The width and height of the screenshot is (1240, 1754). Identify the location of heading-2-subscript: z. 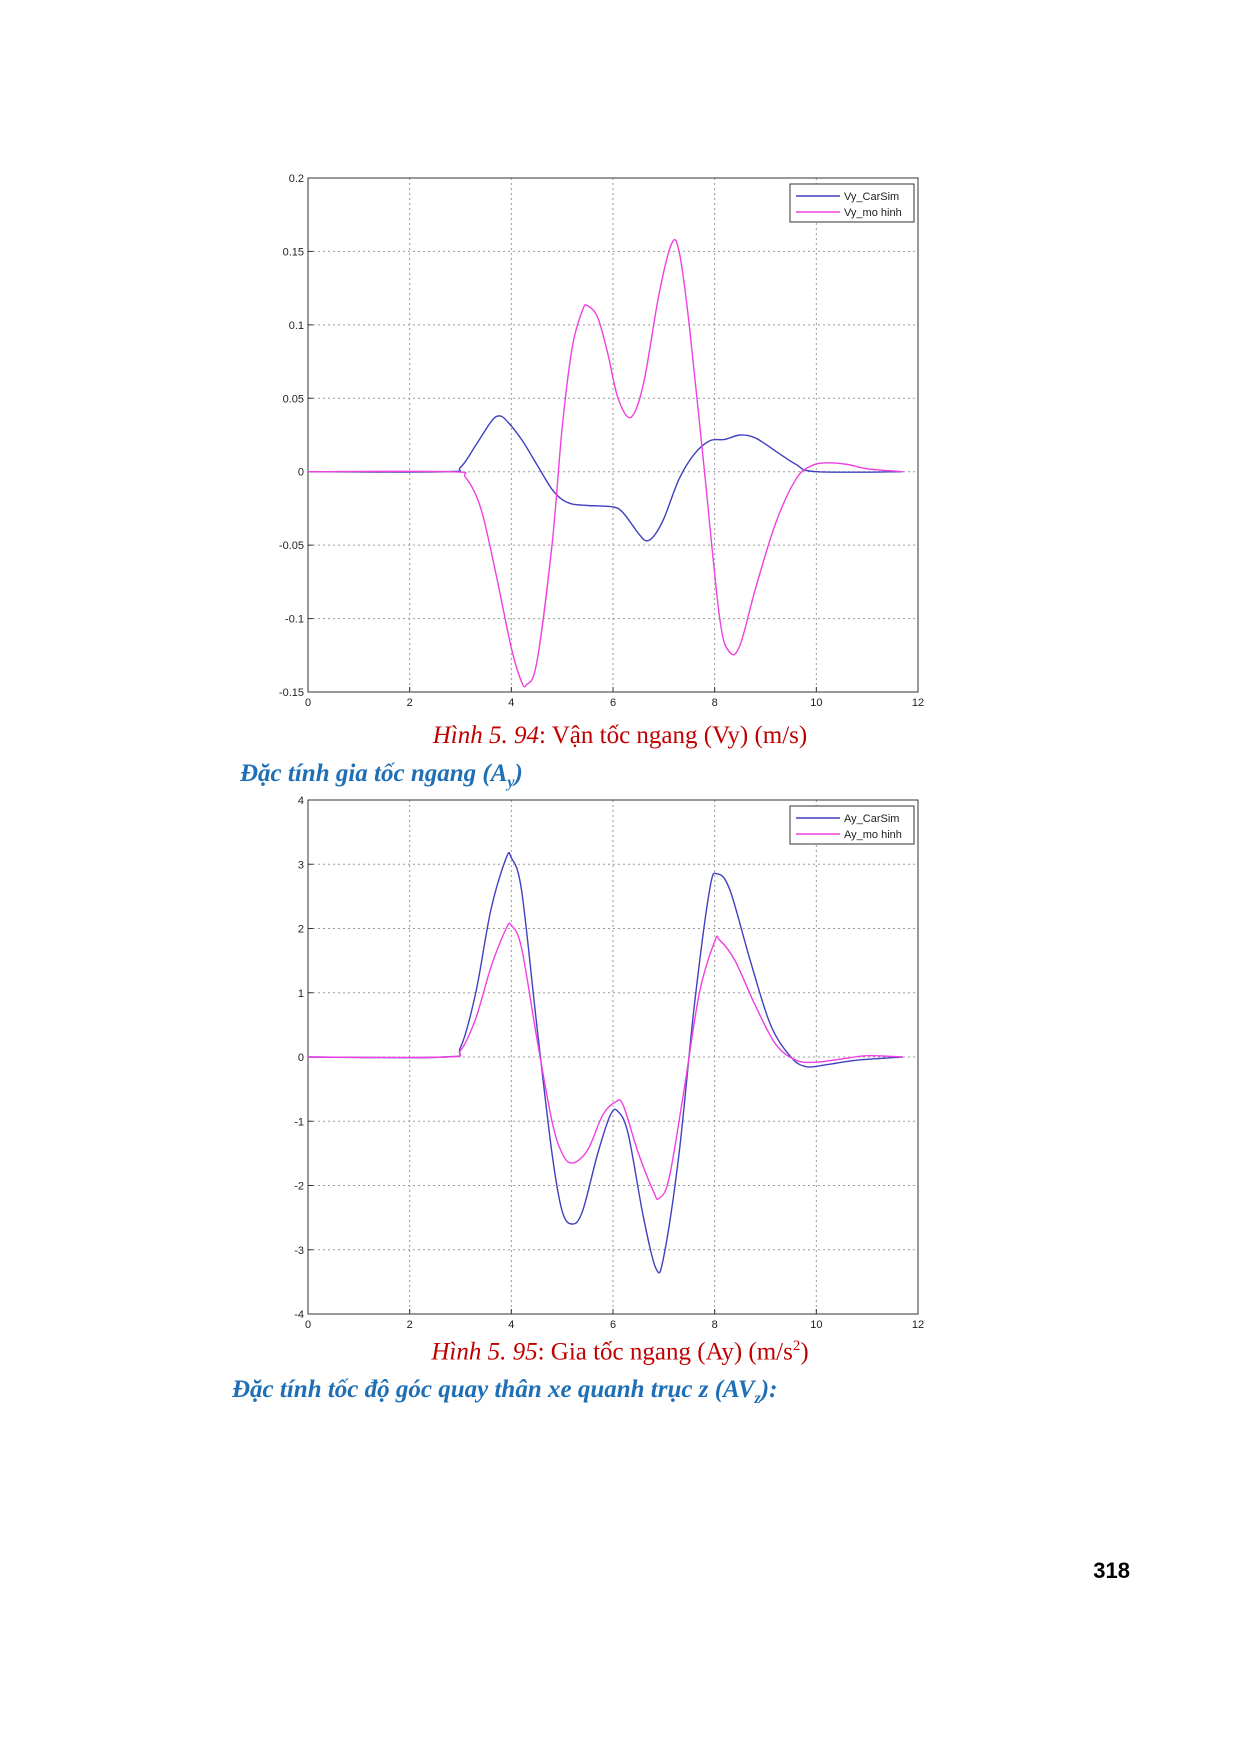
(757, 1398).